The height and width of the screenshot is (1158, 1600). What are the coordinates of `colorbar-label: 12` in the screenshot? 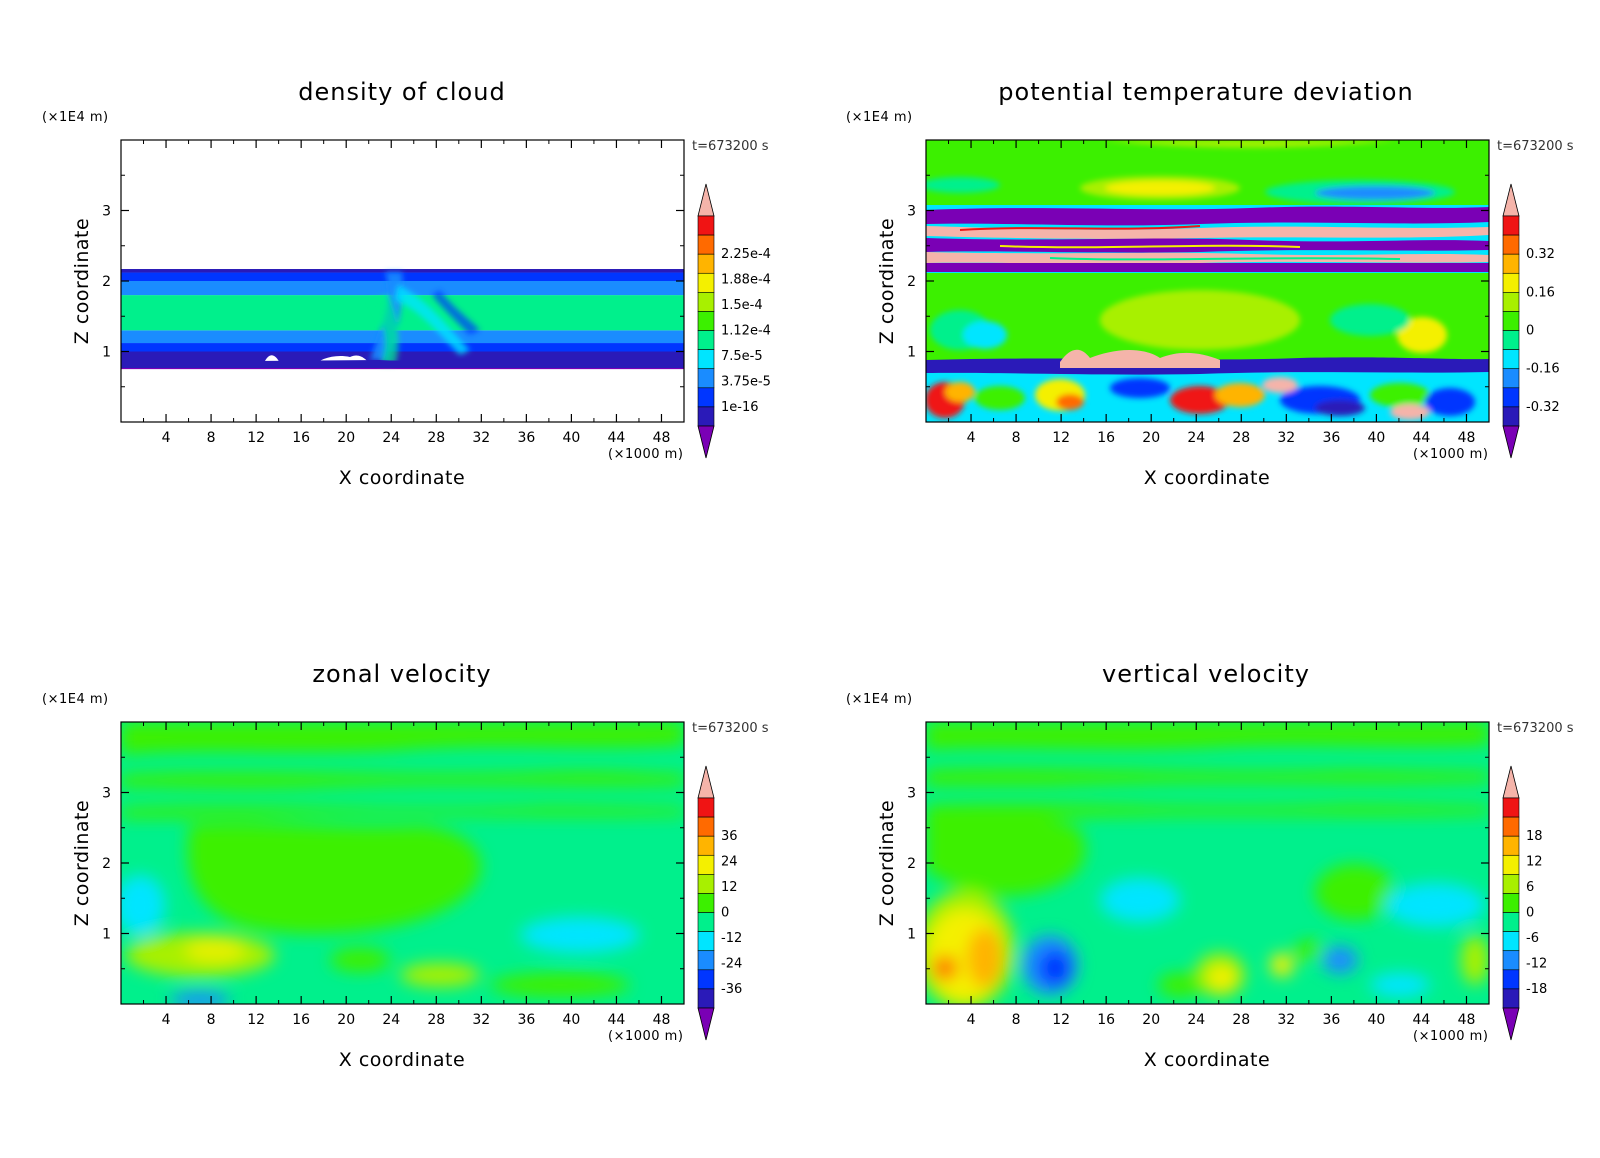 It's located at (1534, 862).